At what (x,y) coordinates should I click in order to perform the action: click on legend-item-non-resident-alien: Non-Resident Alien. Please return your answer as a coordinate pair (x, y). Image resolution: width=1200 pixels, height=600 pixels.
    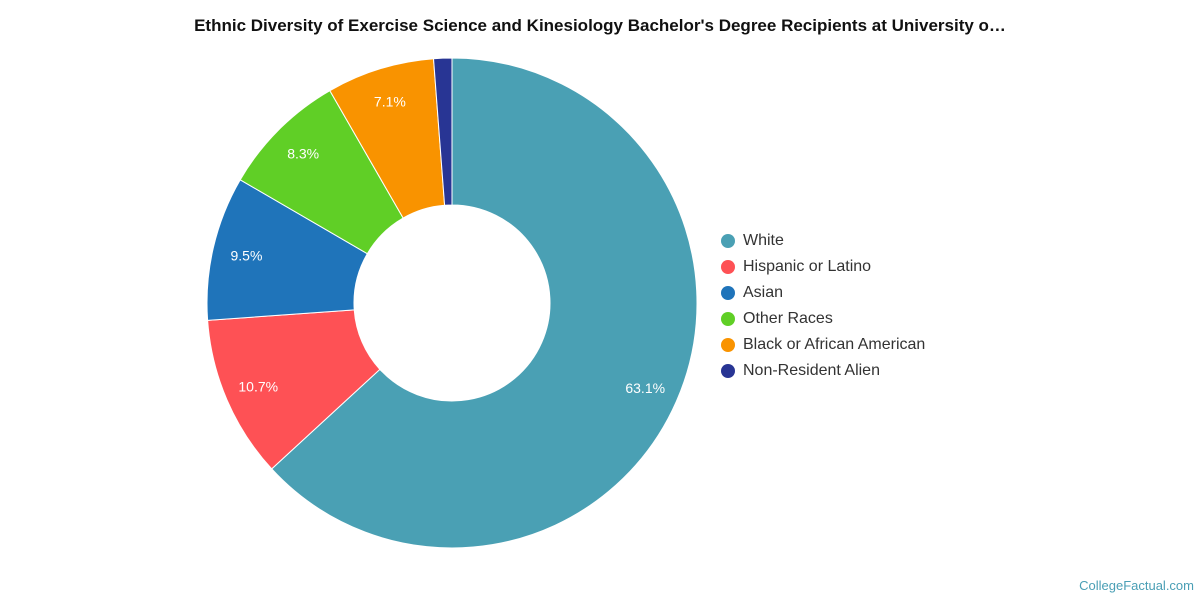
    Looking at the image, I should click on (823, 371).